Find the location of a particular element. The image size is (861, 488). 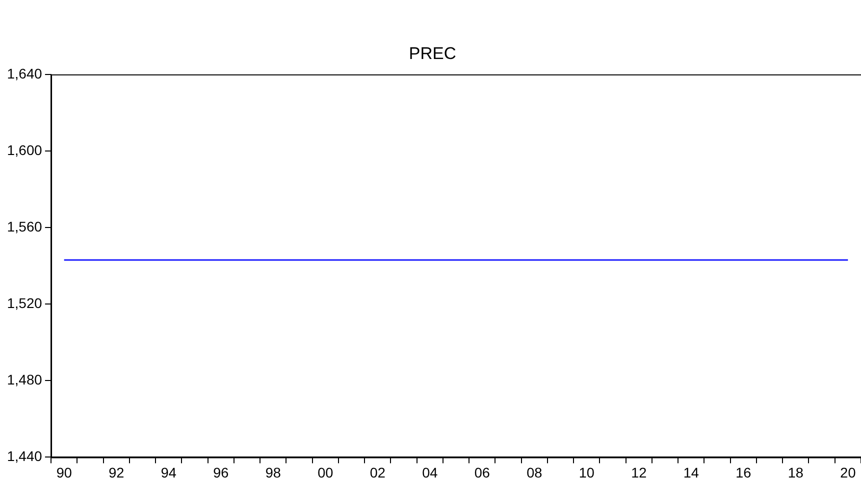

x-tick-label: 06 is located at coordinates (482, 472).